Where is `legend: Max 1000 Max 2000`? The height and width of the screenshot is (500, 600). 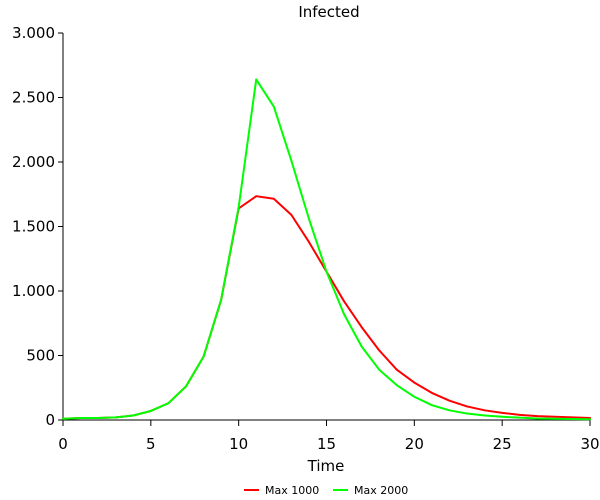 legend: Max 1000 Max 2000 is located at coordinates (326, 490).